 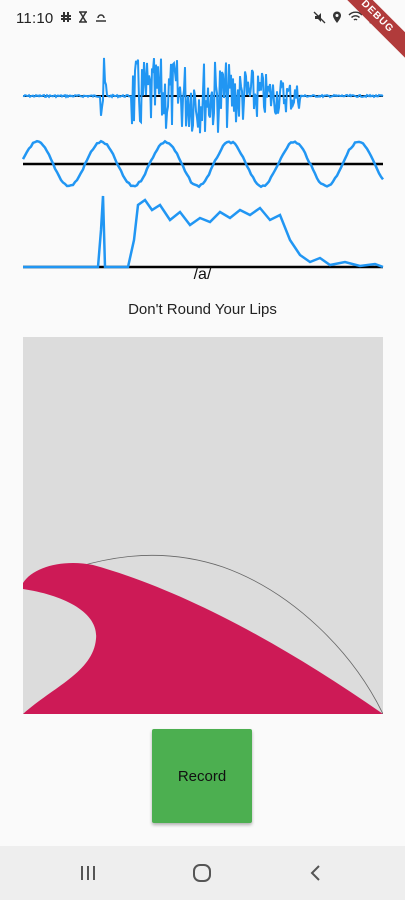 I want to click on energy-waveform, so click(x=203, y=232).